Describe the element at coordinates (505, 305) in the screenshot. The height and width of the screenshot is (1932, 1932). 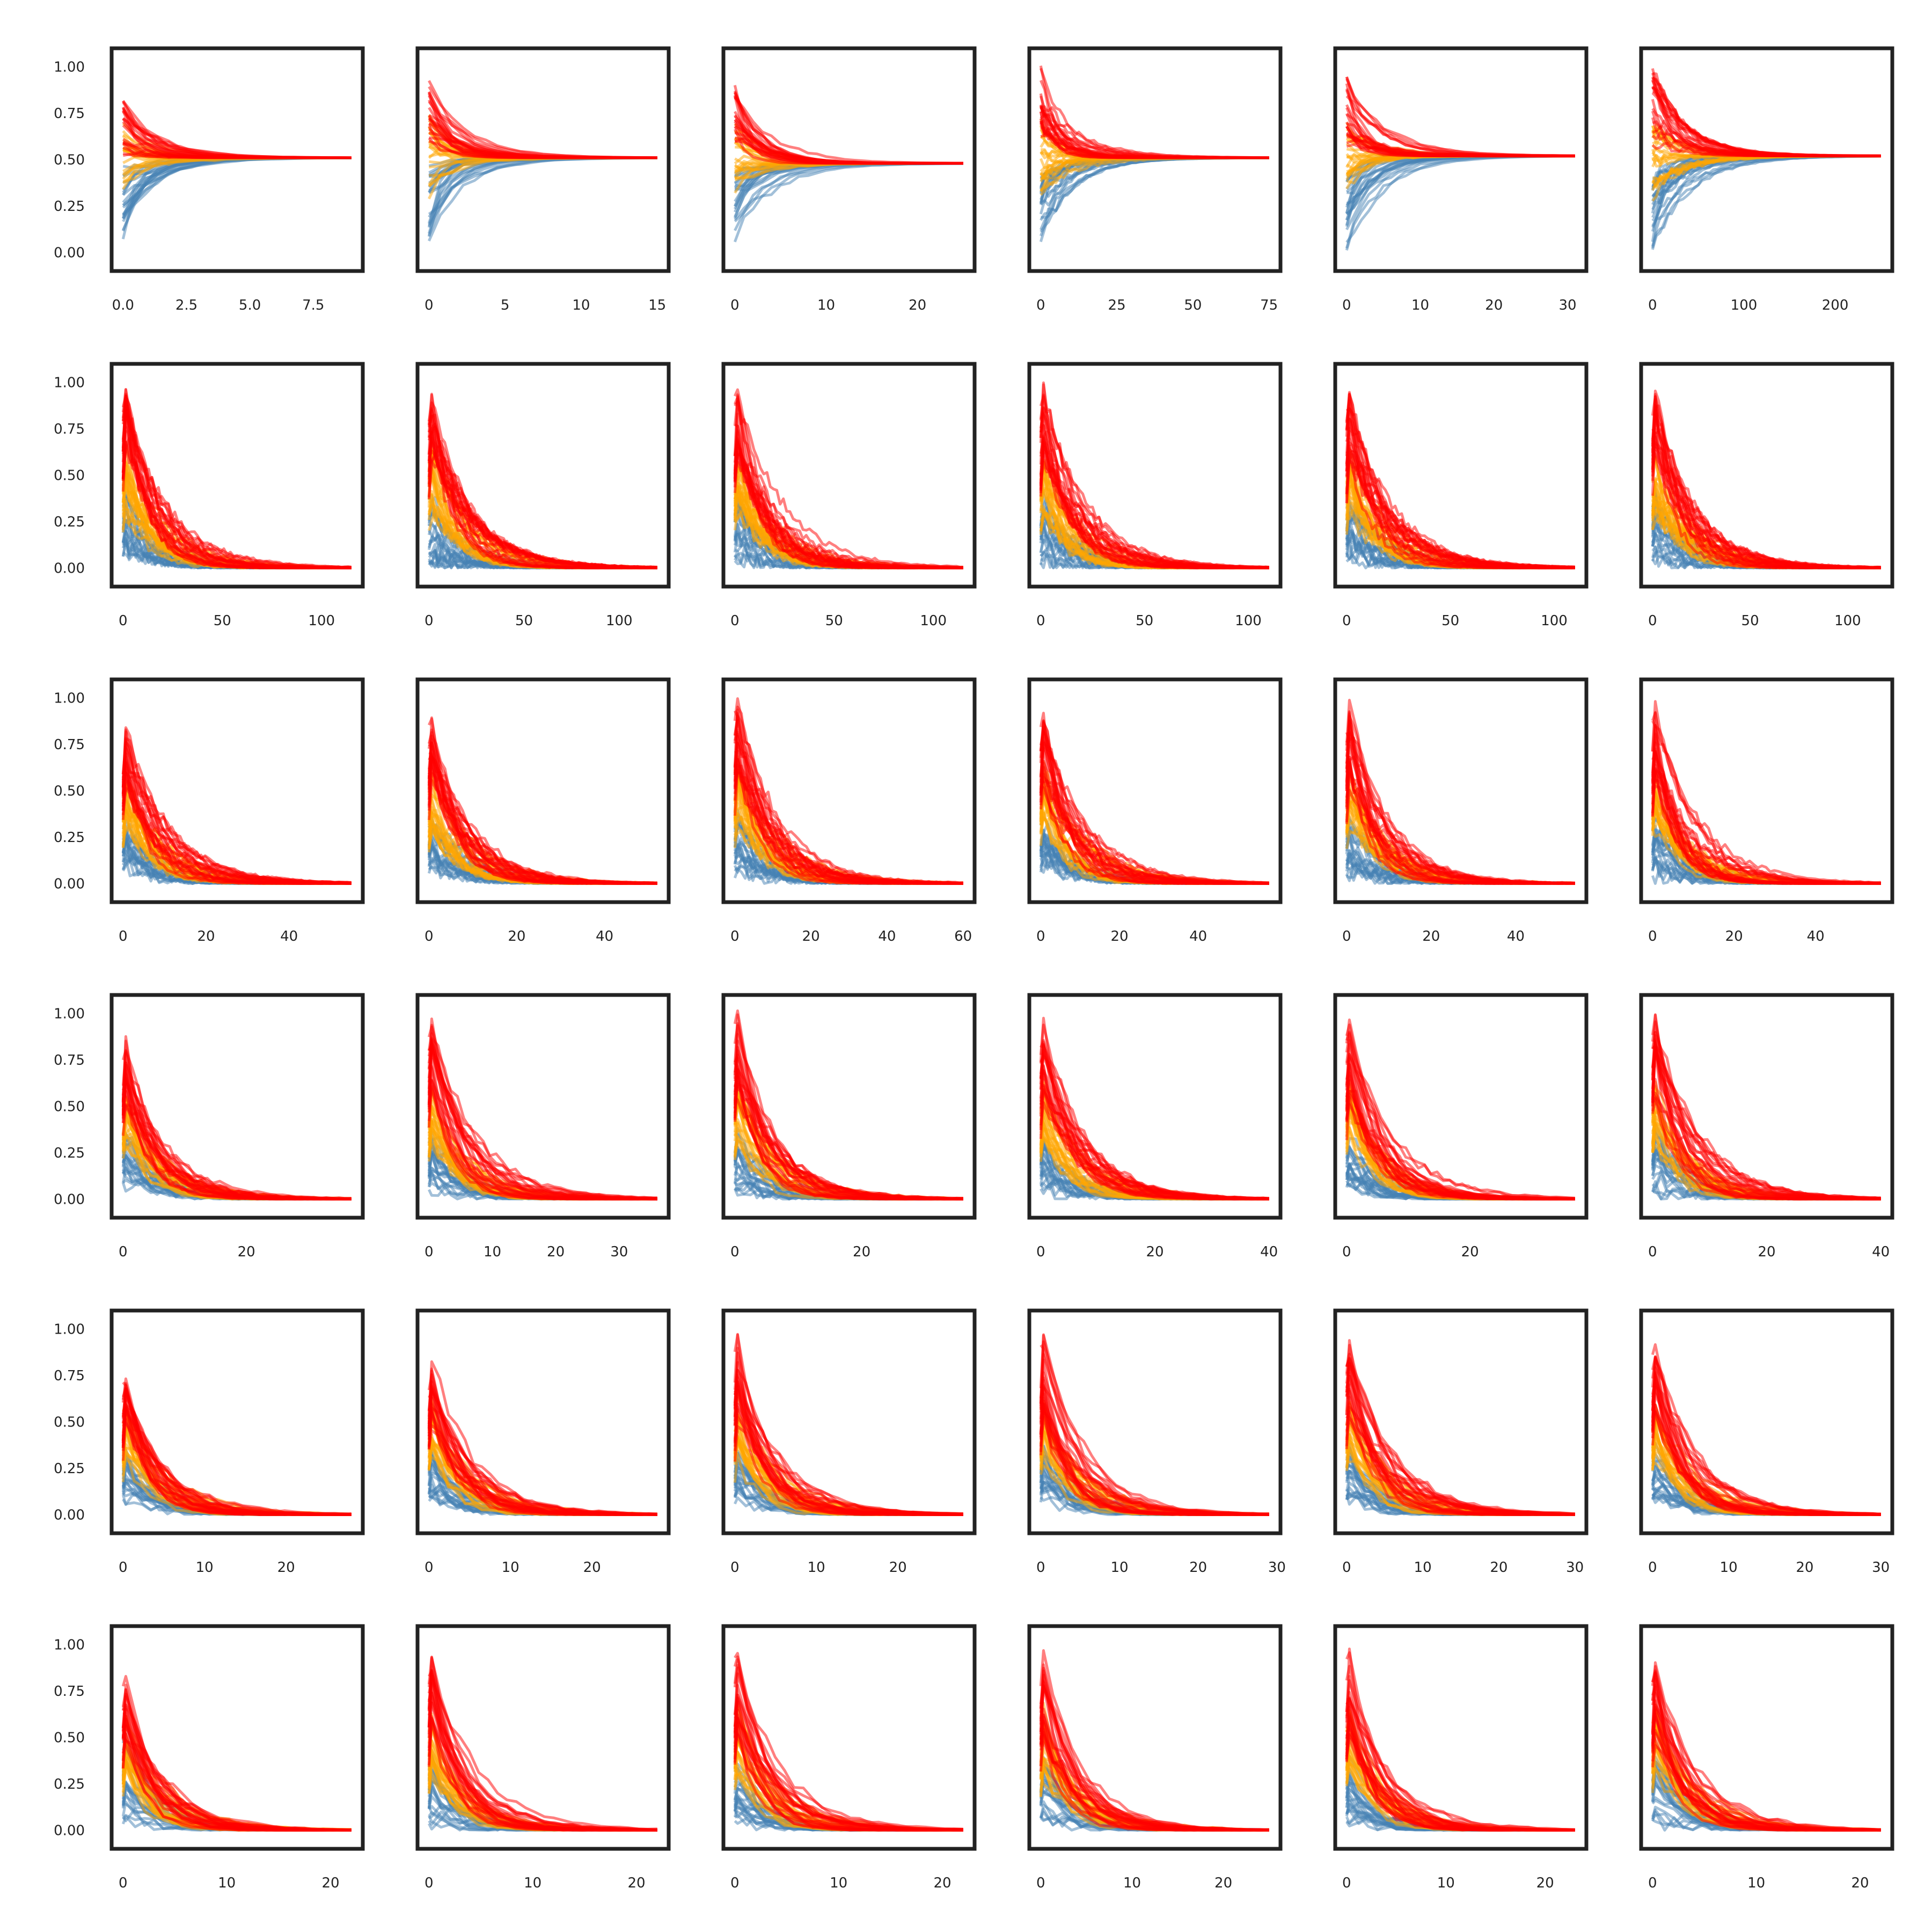
I see `x-tick-label: 5` at that location.